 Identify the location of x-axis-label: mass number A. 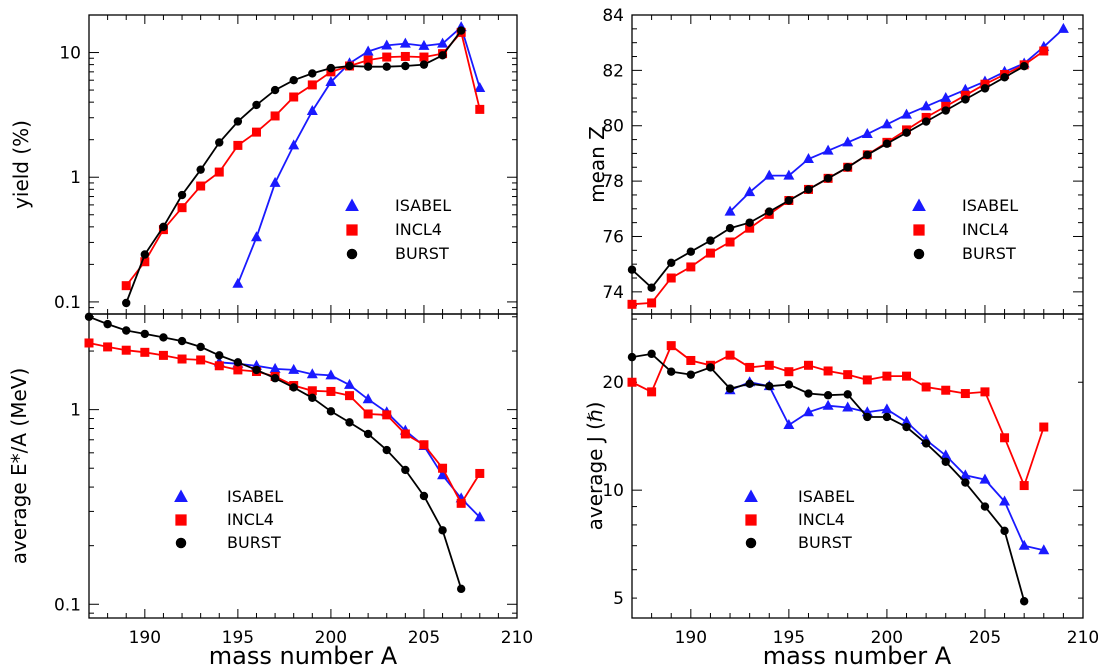
(857, 655).